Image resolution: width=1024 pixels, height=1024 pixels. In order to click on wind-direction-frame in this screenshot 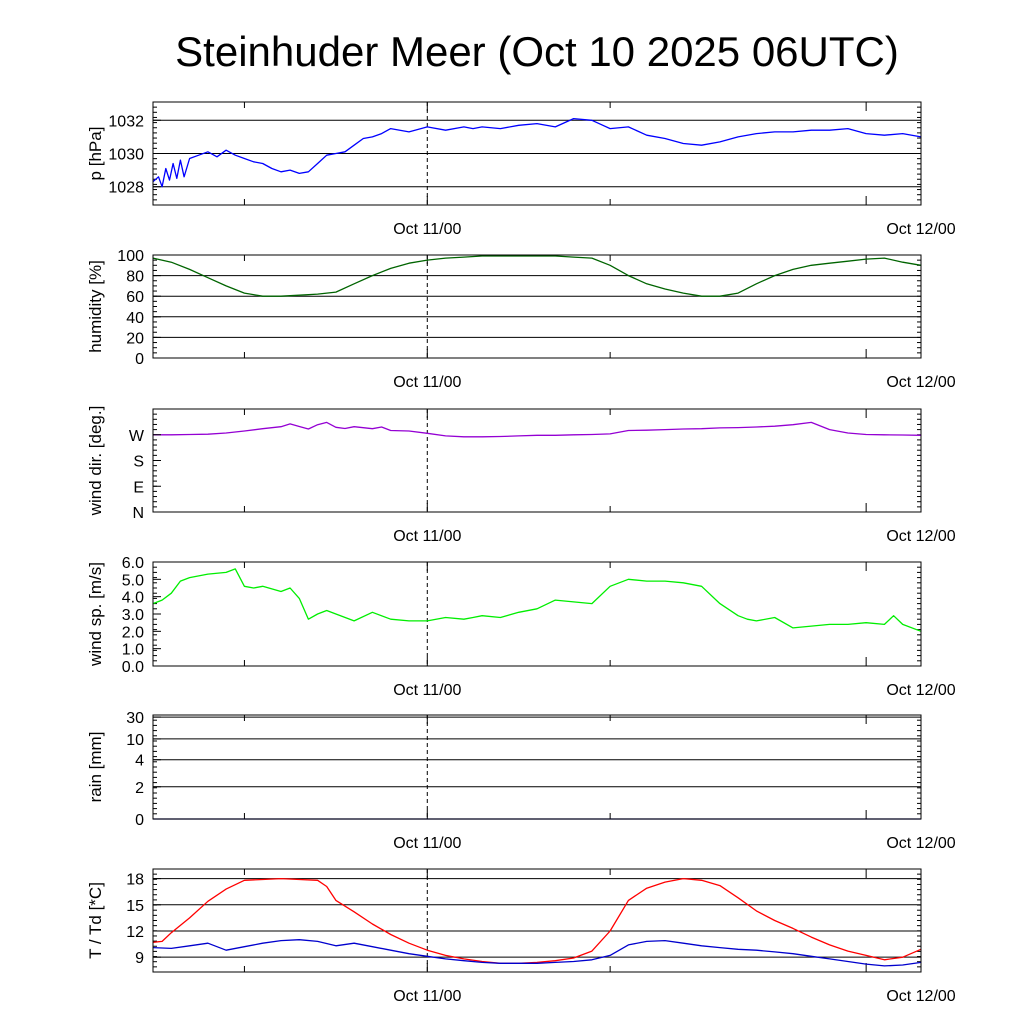, I will do `click(537, 460)`.